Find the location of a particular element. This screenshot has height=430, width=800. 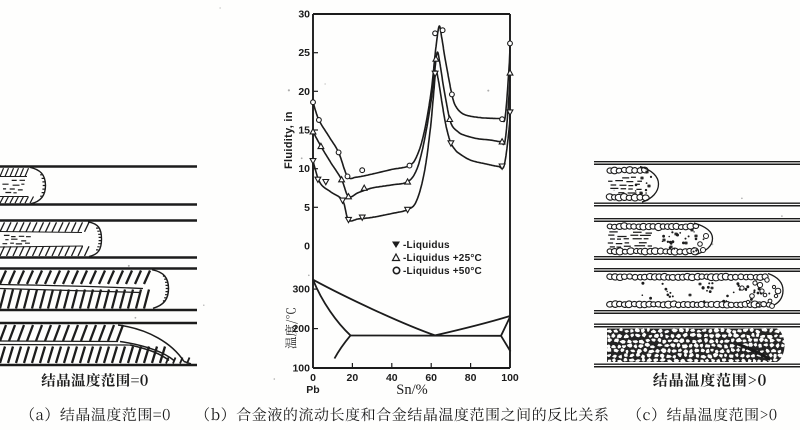

svg-text: 15 is located at coordinates (304, 131).